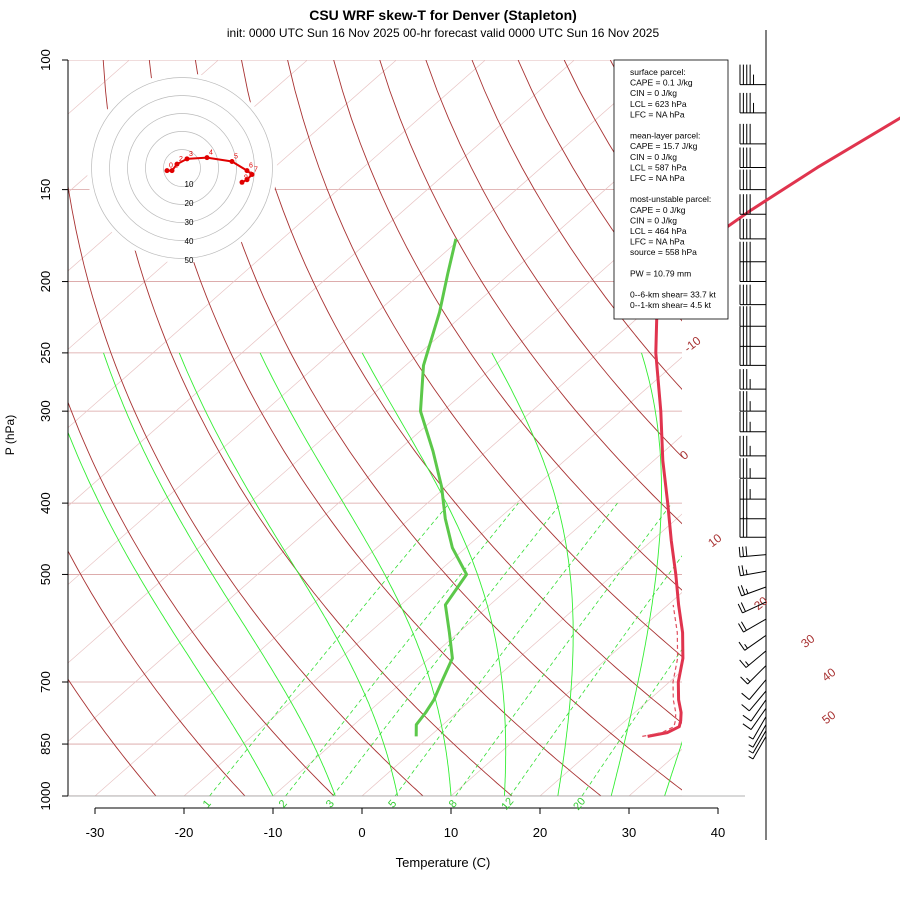 This screenshot has width=900, height=900. Describe the element at coordinates (191, 154) in the screenshot. I see `hodograph-height-label: 3` at that location.